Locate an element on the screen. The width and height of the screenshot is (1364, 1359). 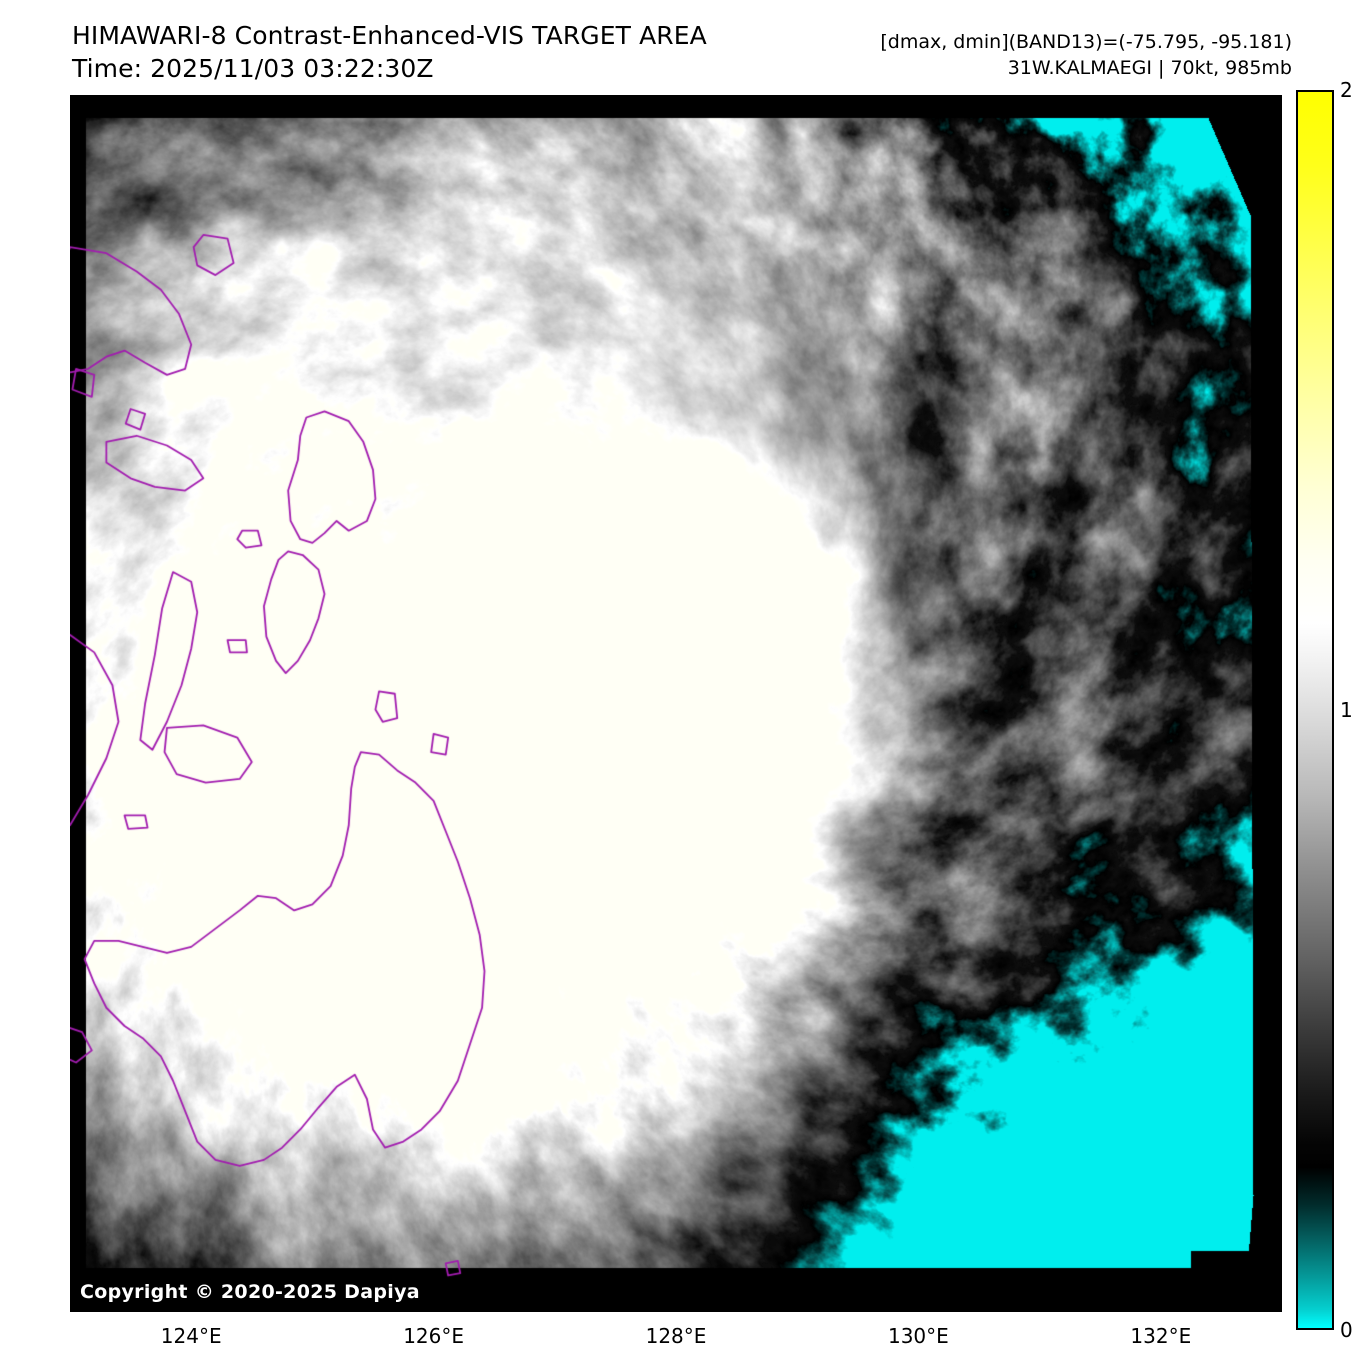
colorbar-tick-label: 1 is located at coordinates (1346, 710).